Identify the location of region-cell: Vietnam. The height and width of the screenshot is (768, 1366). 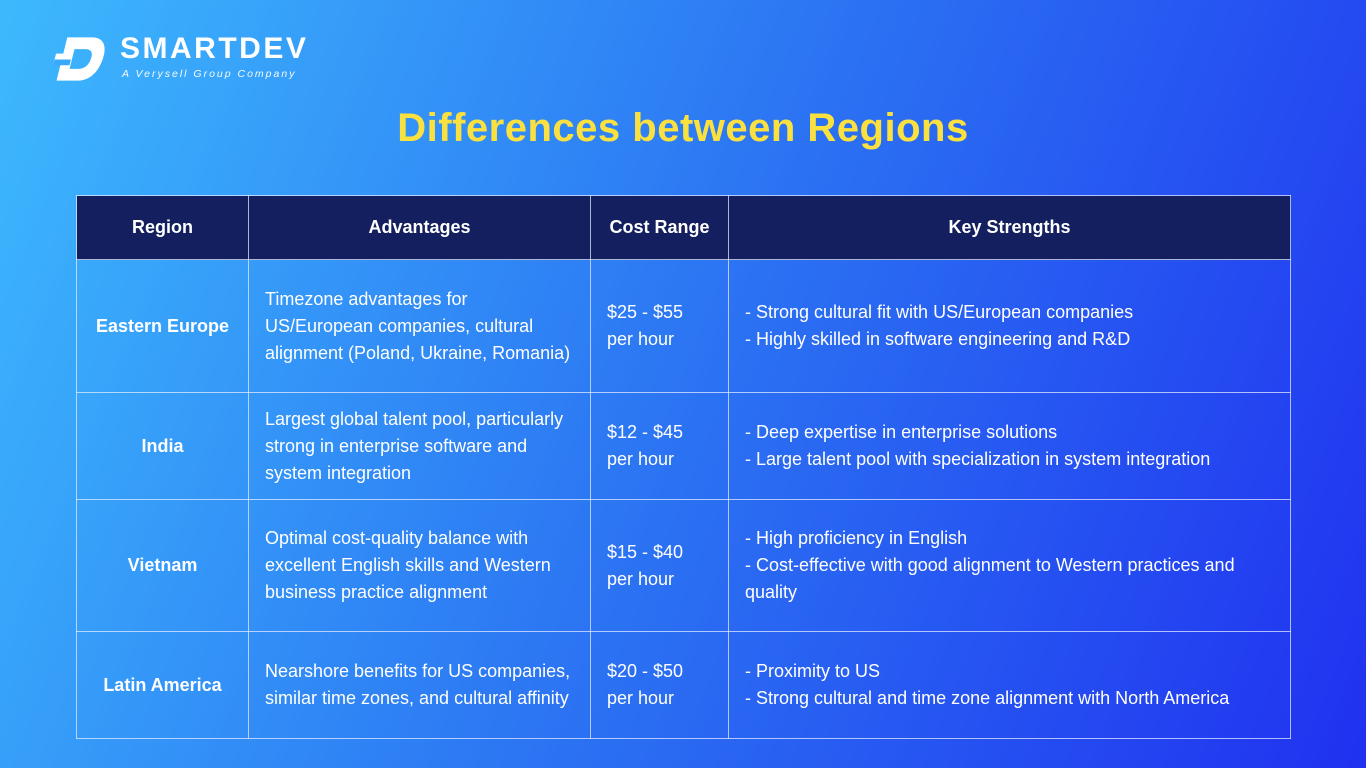
(162, 565).